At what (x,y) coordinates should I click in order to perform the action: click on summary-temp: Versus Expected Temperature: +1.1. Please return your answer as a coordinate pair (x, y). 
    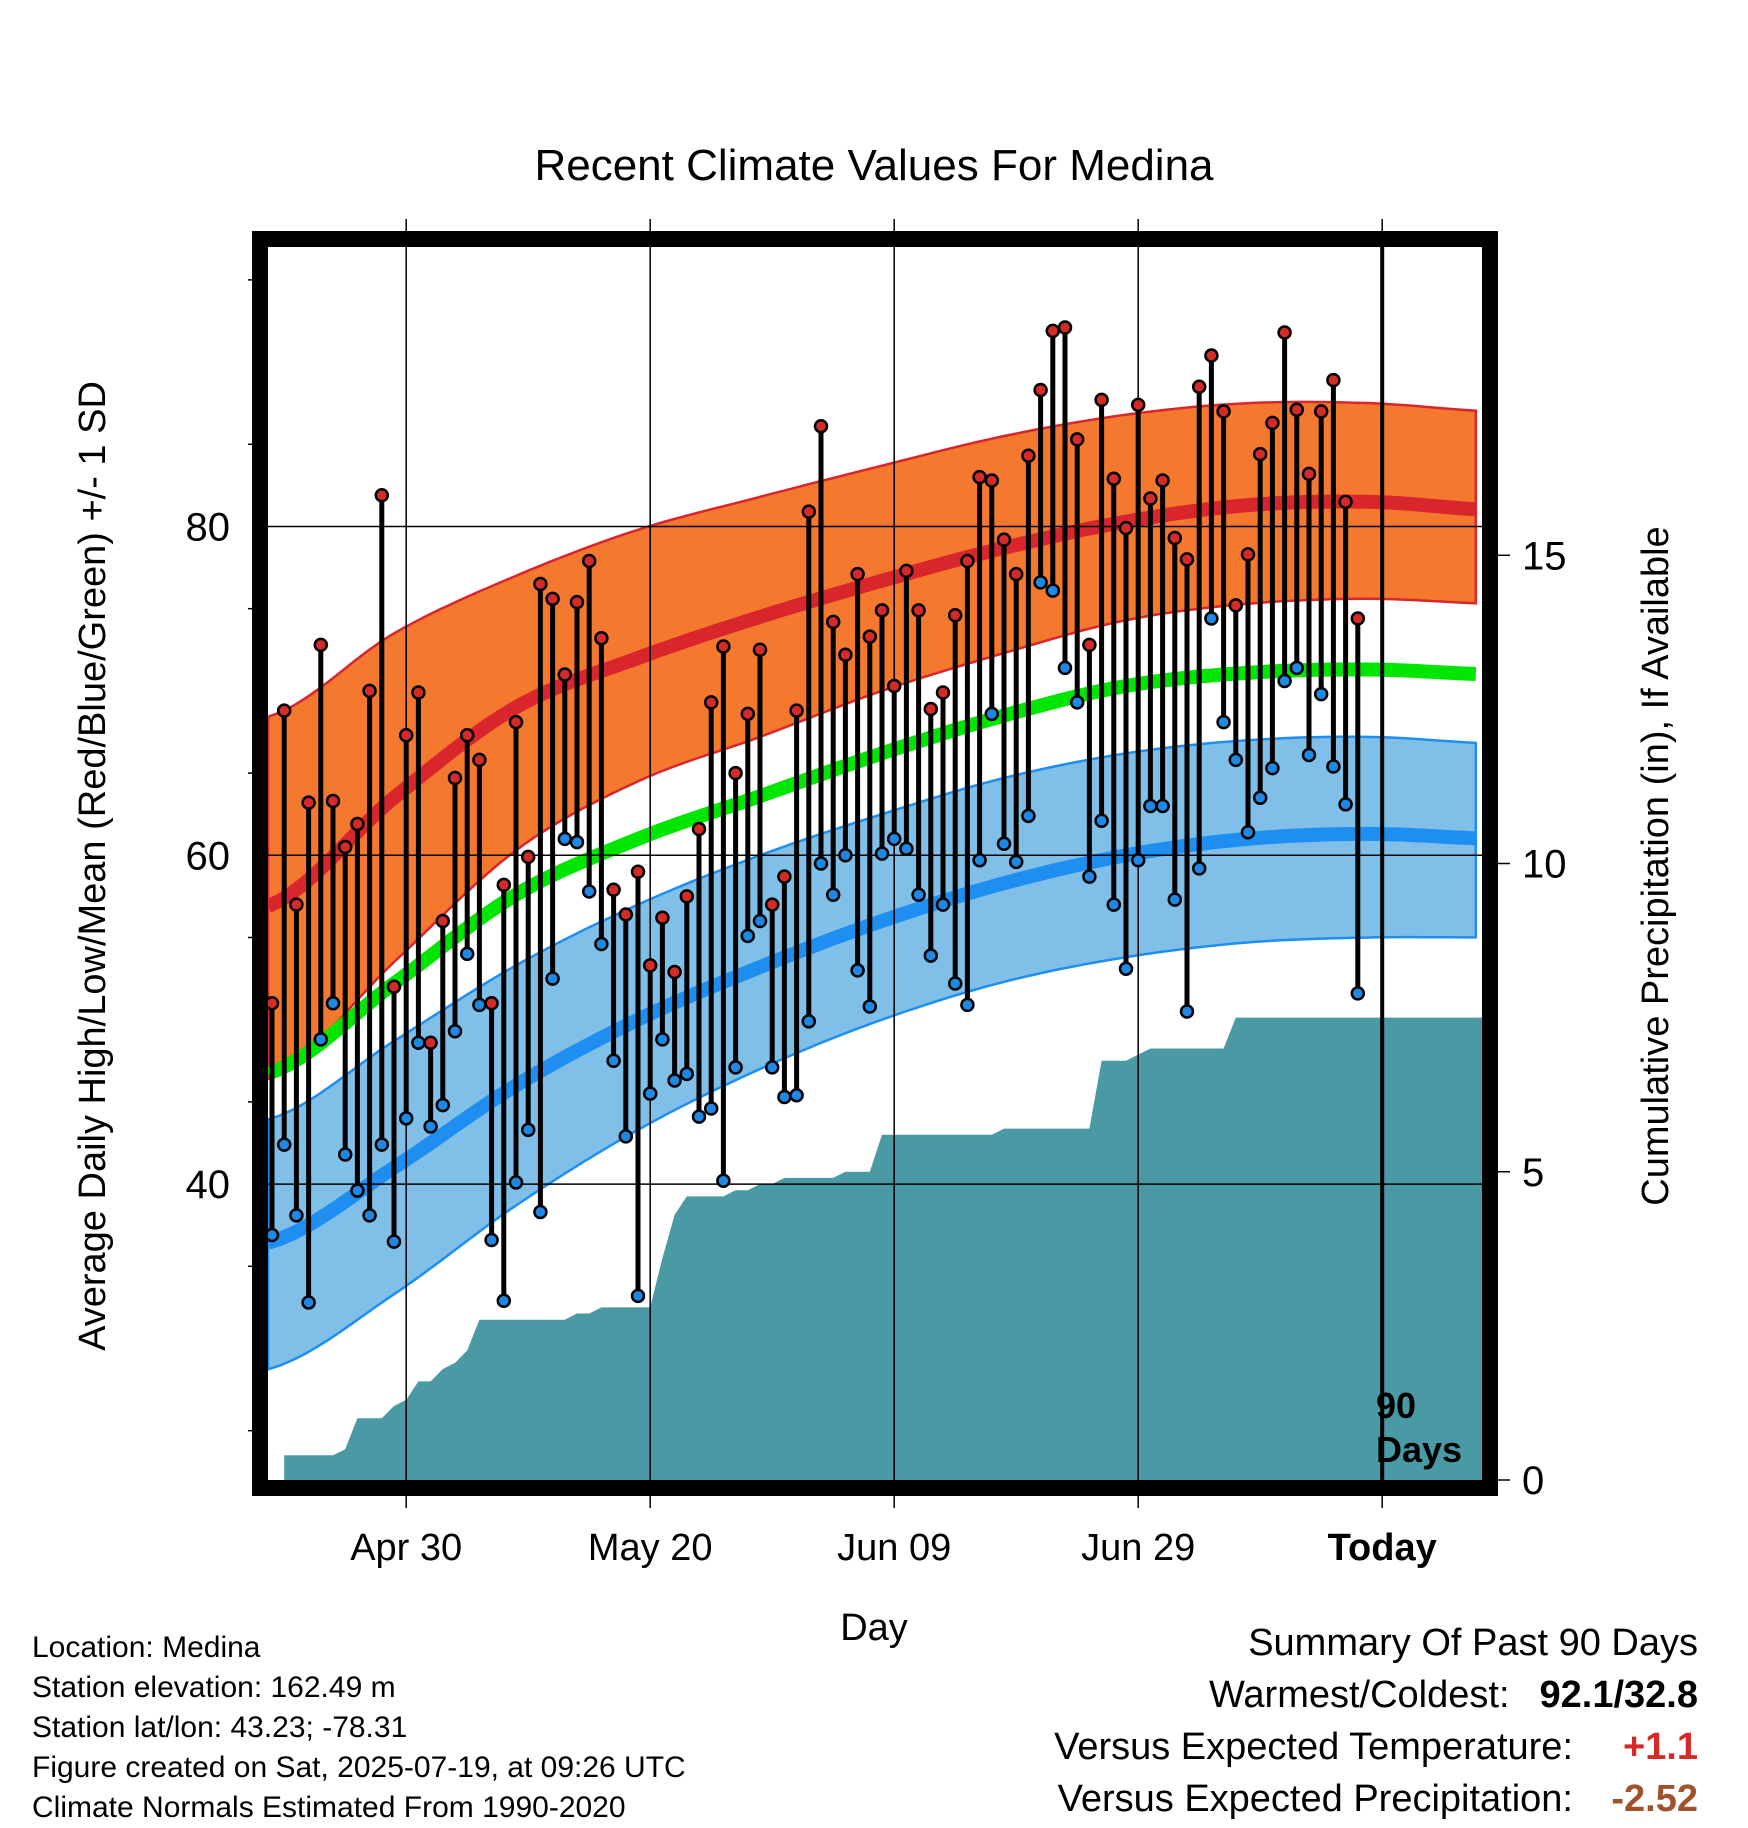
    Looking at the image, I should click on (1376, 1747).